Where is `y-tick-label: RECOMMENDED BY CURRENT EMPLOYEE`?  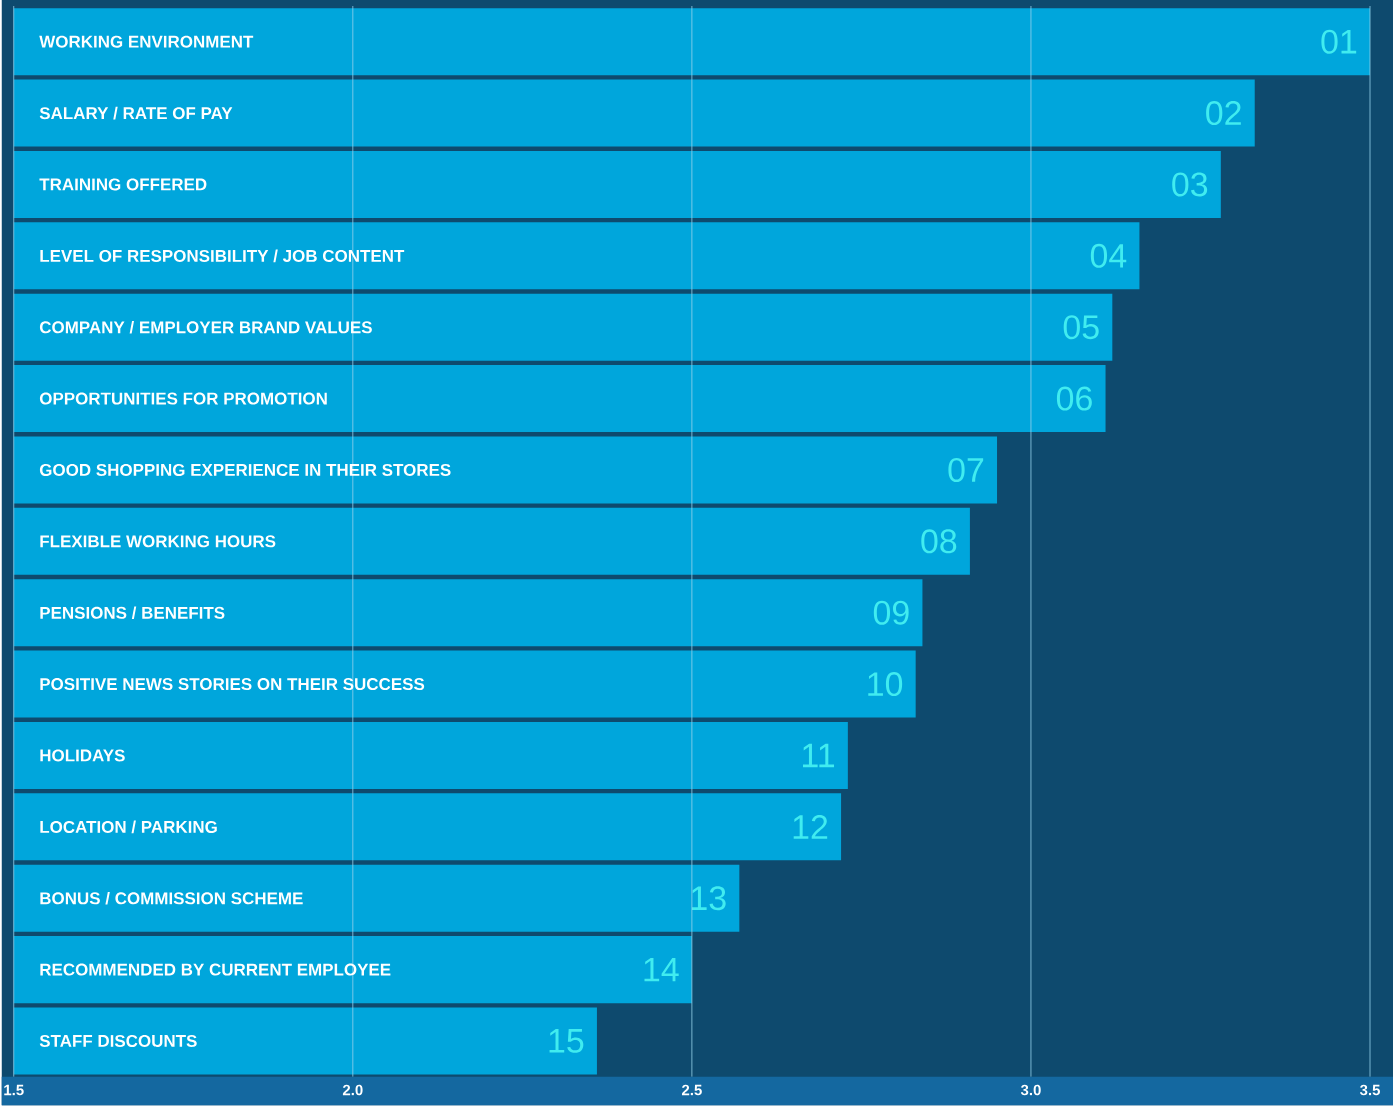
y-tick-label: RECOMMENDED BY CURRENT EMPLOYEE is located at coordinates (215, 969).